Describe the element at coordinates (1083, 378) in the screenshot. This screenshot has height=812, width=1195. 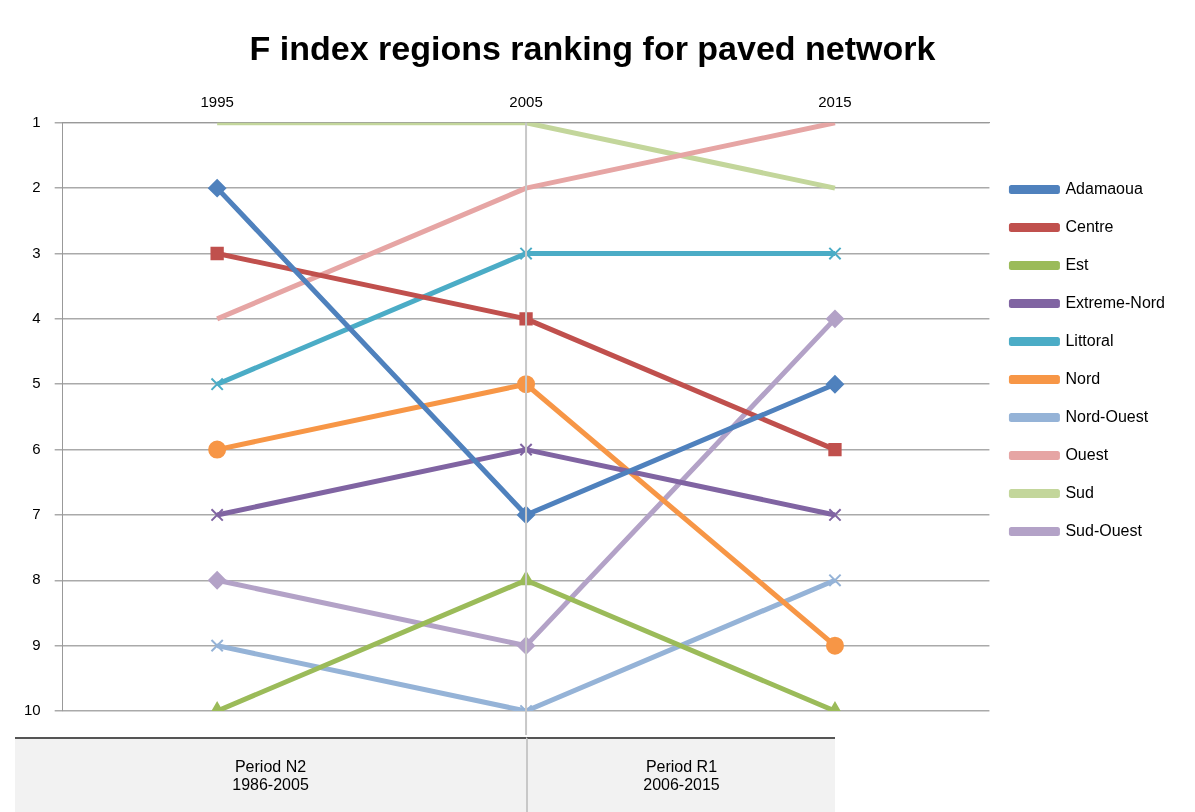
I see `legend-label: Nord` at that location.